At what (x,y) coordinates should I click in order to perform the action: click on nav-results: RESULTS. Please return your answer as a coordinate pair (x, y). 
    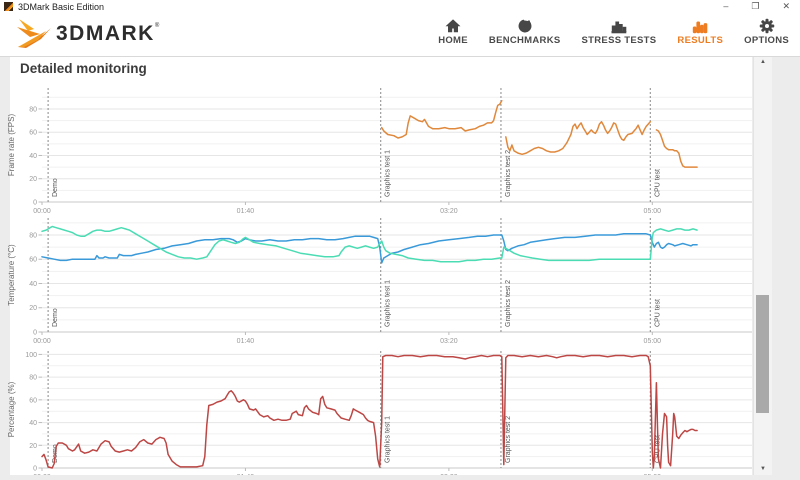
    Looking at the image, I should click on (700, 32).